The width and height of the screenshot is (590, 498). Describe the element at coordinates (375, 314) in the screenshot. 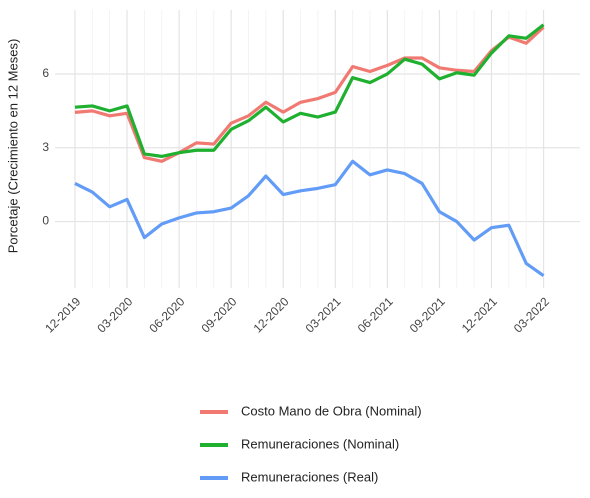

I see `x-tick-label: 06-2021` at that location.